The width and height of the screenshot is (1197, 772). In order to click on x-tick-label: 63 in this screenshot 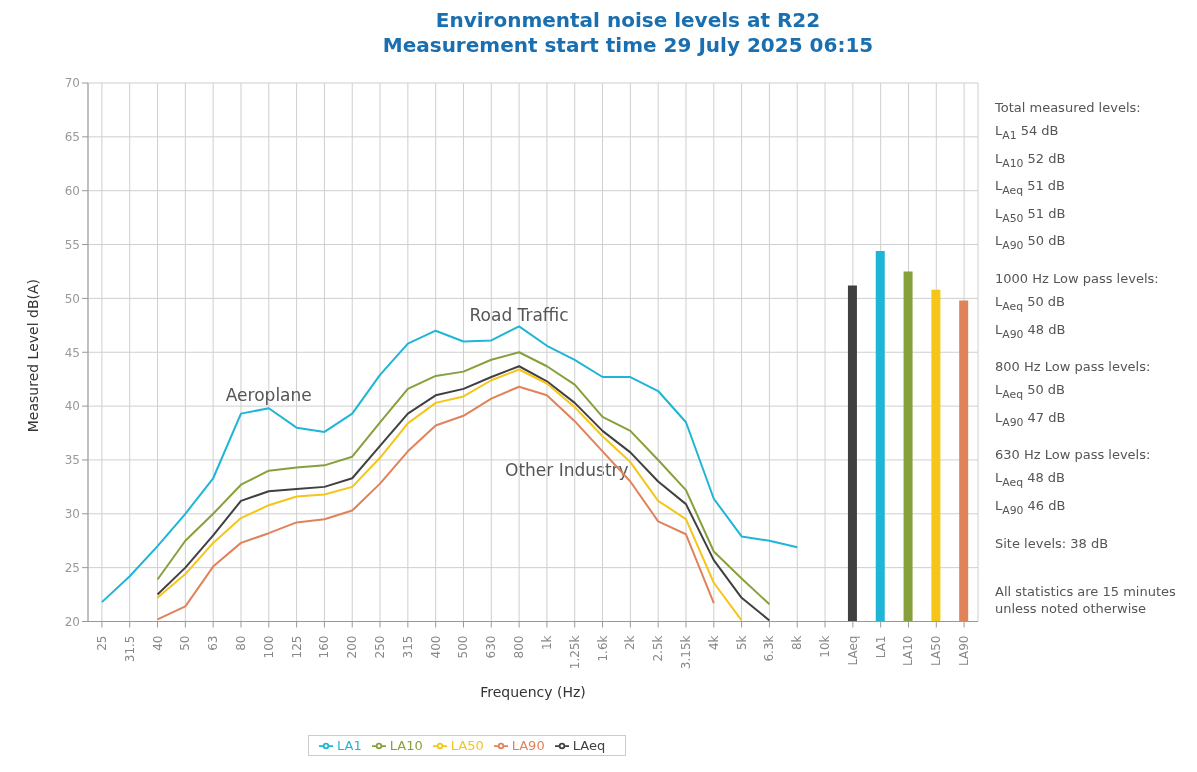, I will do `click(213, 643)`.